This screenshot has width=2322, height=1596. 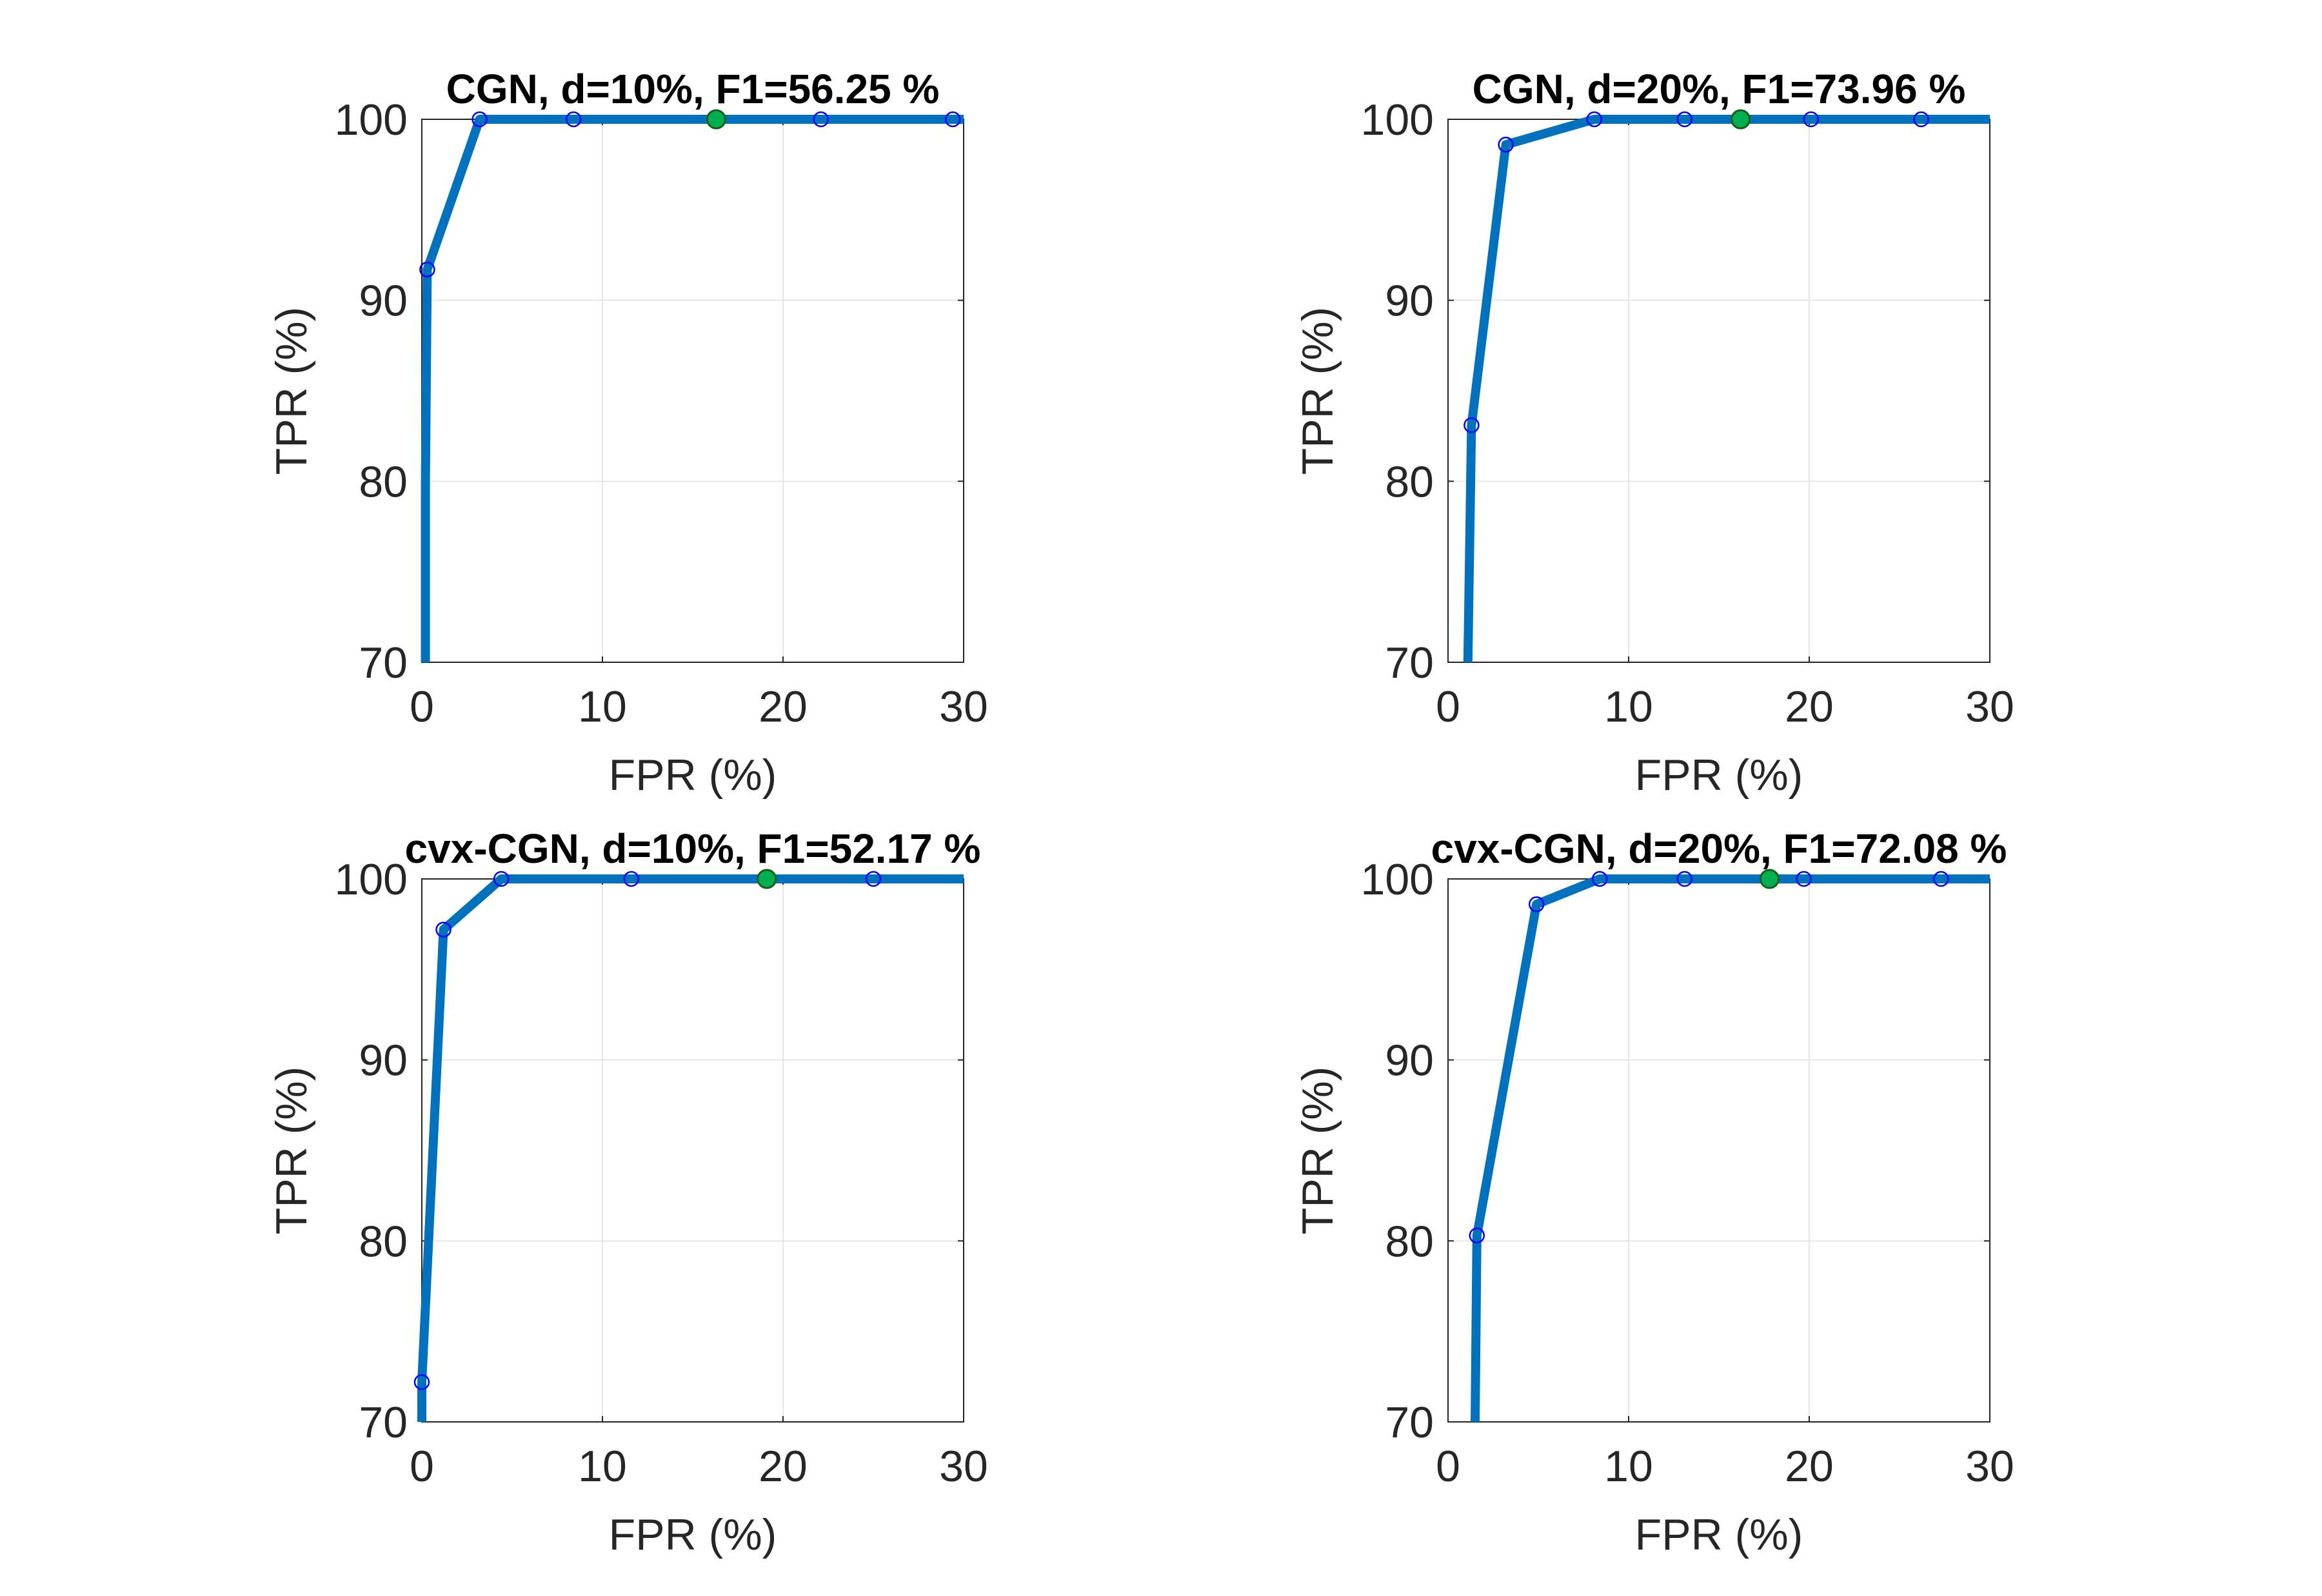 I want to click on subplot-1-x-tick-label: 20, so click(x=784, y=707).